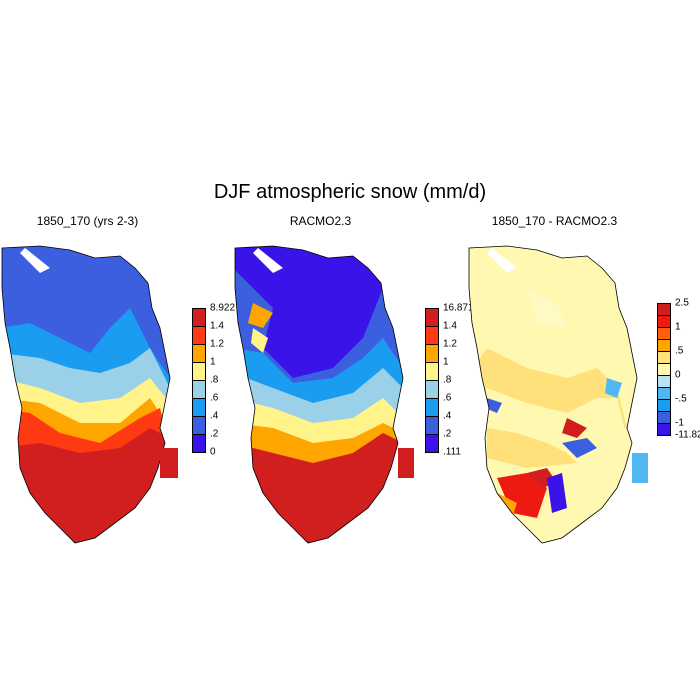  I want to click on colorbar-label: 16.871, so click(458, 308).